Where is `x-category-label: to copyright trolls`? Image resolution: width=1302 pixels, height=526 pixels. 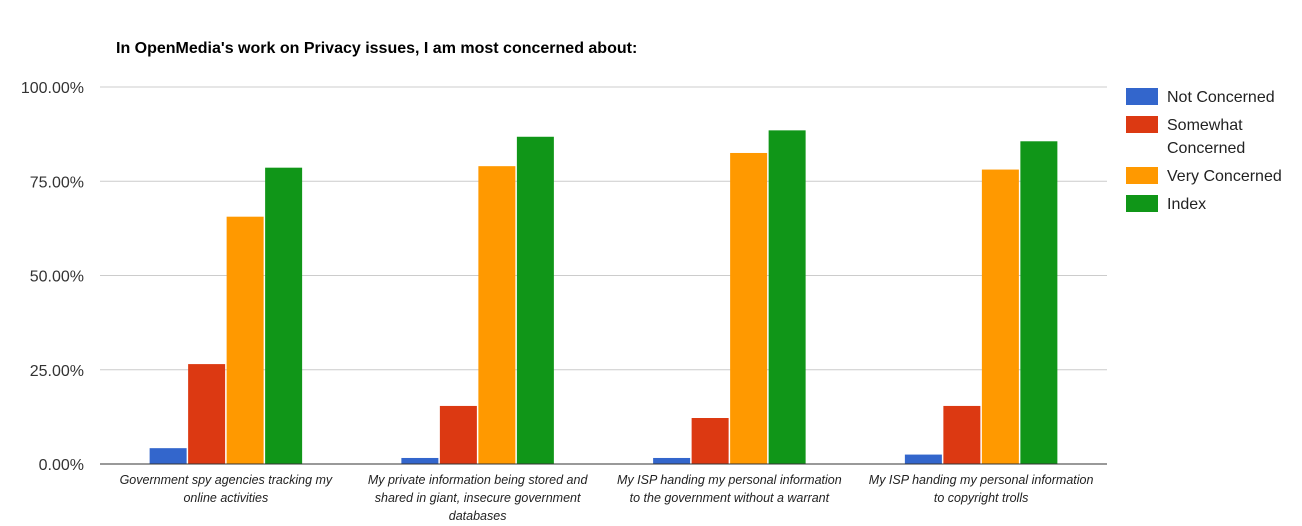
x-category-label: to copyright trolls is located at coordinates (981, 498).